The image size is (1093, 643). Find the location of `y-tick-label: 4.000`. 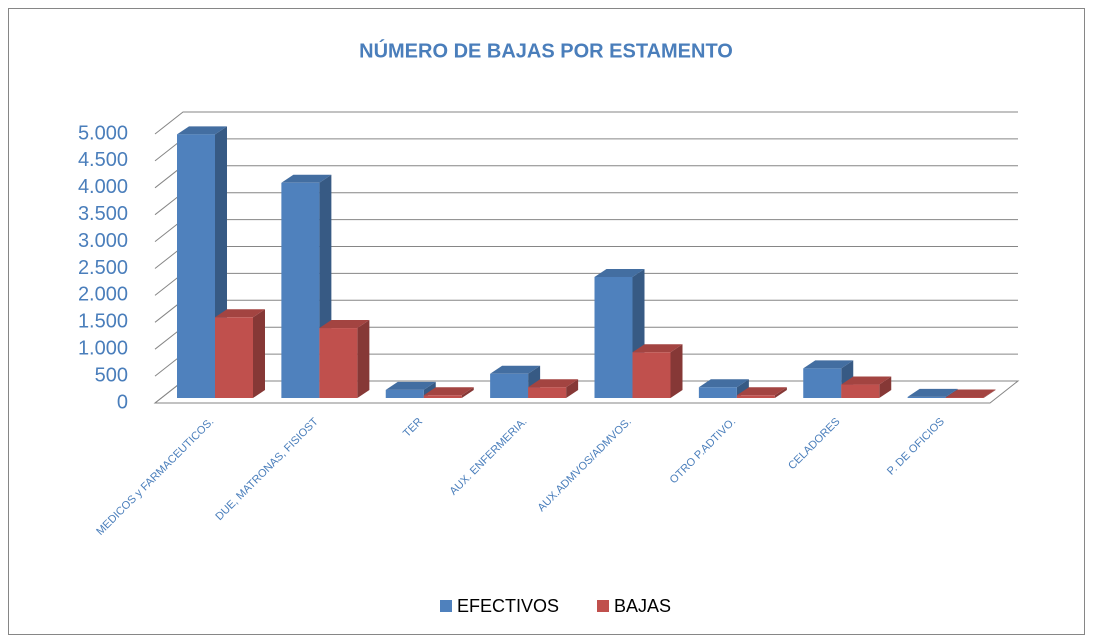

y-tick-label: 4.000 is located at coordinates (103, 187).